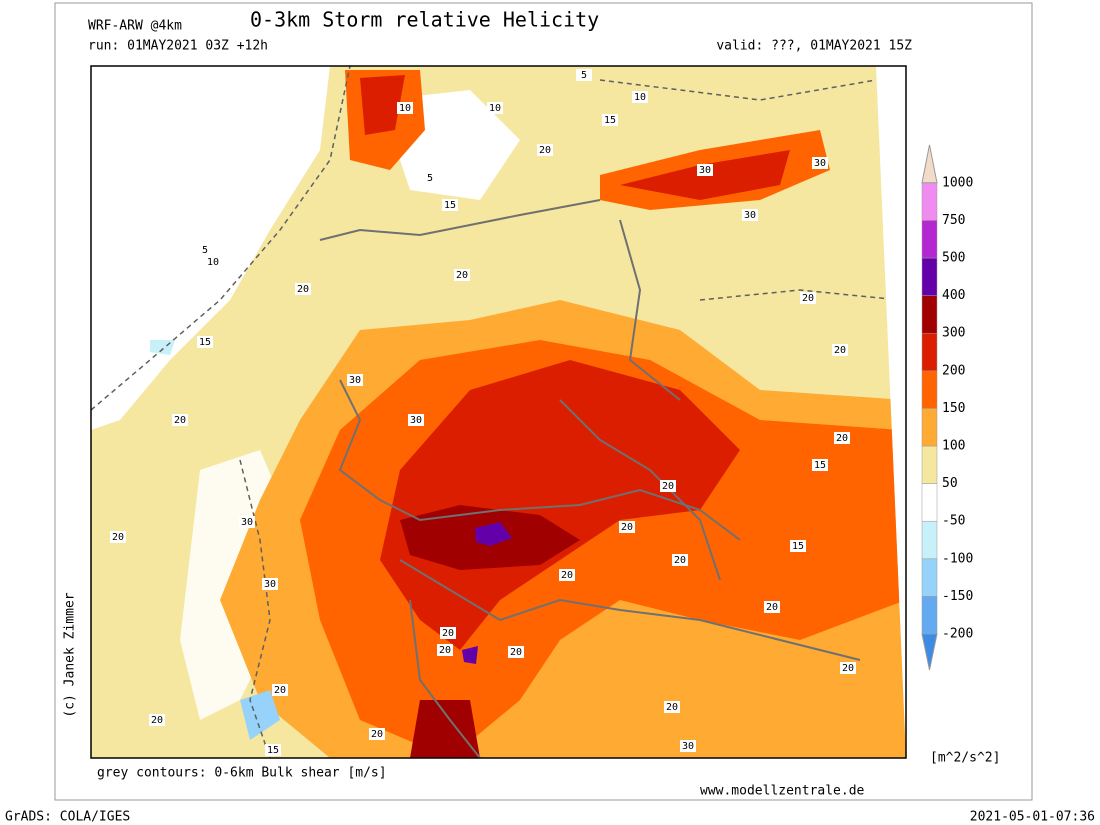 This screenshot has width=1100, height=825. Describe the element at coordinates (424, 20) in the screenshot. I see `title: 0-3km Storm relative Helicity` at that location.